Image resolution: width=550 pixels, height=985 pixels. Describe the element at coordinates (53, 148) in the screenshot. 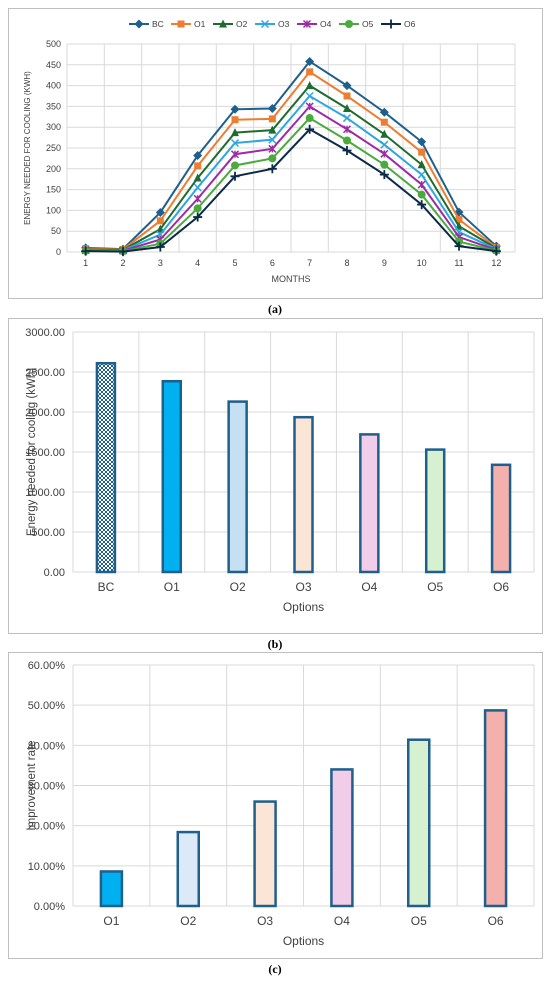

I see `y-tick-label: 250` at that location.